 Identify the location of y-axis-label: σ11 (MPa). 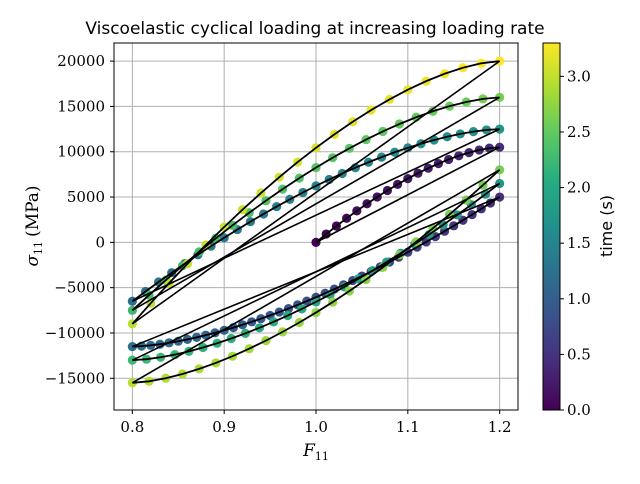
(34, 225).